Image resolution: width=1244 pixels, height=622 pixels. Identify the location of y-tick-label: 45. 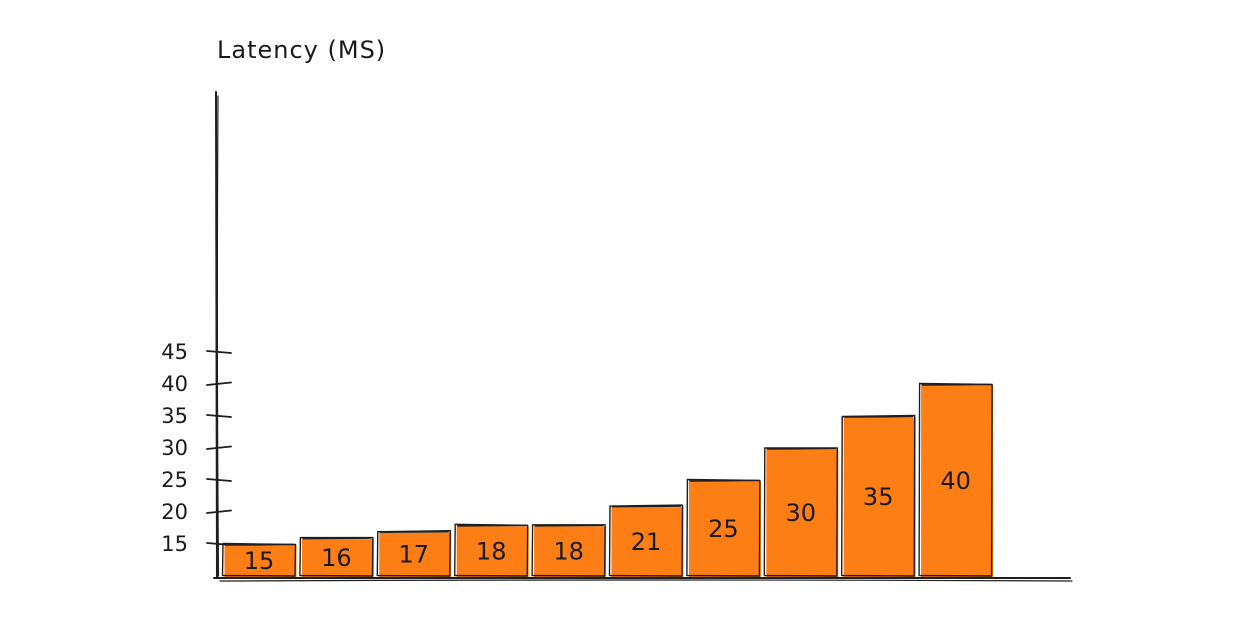
(174, 352).